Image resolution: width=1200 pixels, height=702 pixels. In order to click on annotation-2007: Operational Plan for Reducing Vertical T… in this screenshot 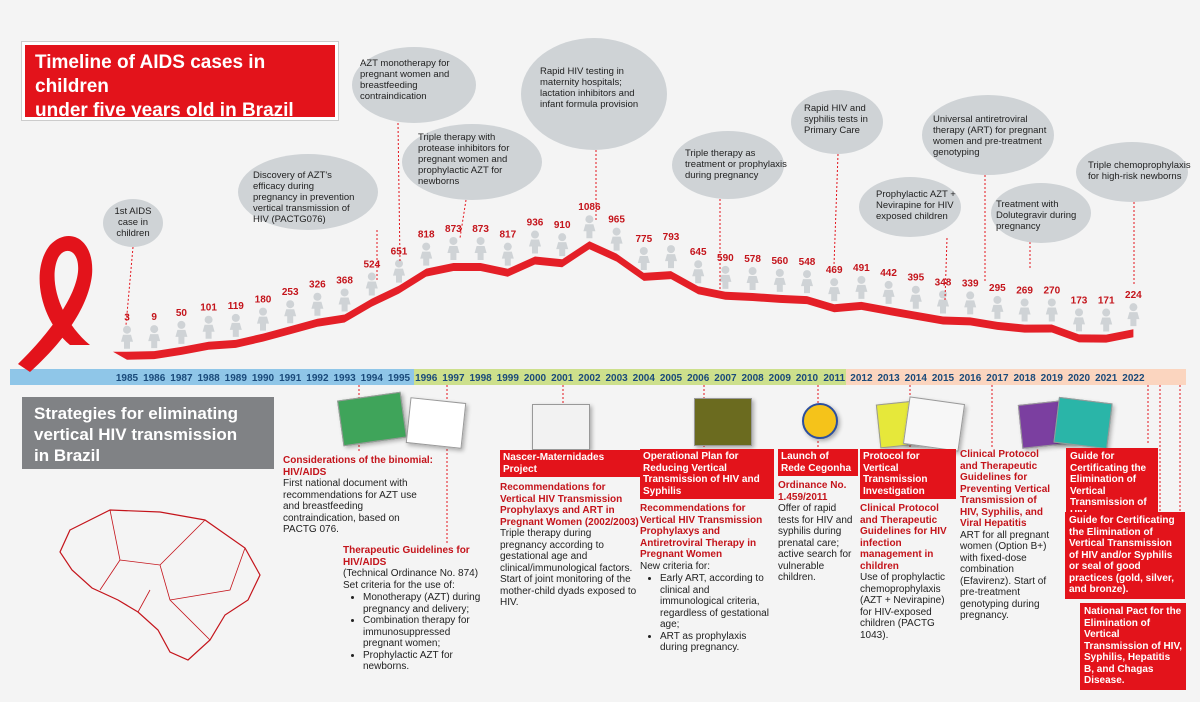, I will do `click(707, 551)`.